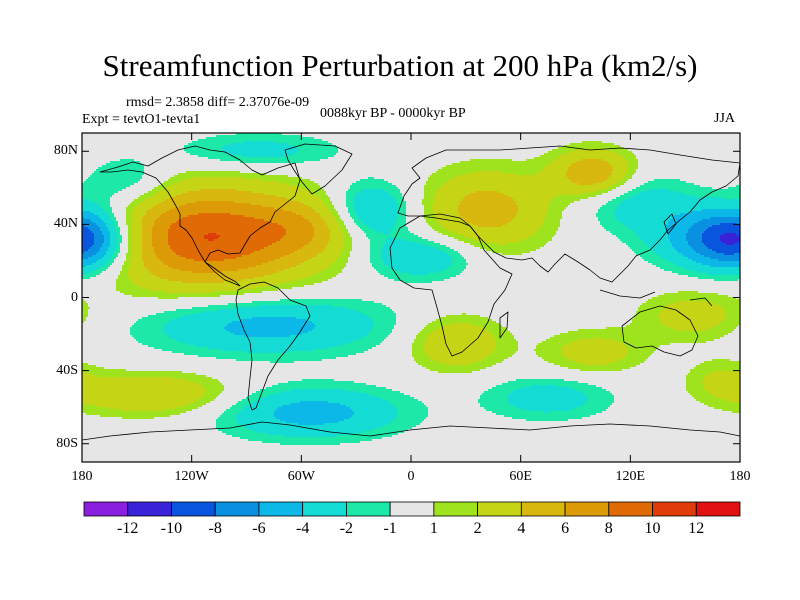 The width and height of the screenshot is (800, 600). Describe the element at coordinates (477, 528) in the screenshot. I see `colorbar-label: 2` at that location.